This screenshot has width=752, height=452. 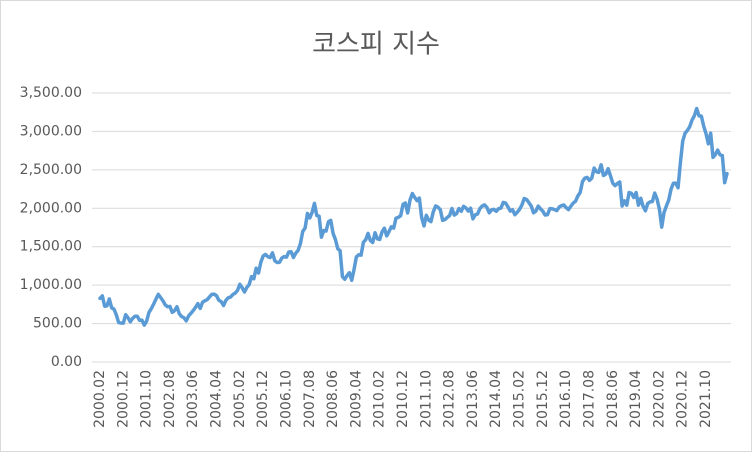 I want to click on x-tick-label: 2005.12, so click(x=263, y=399).